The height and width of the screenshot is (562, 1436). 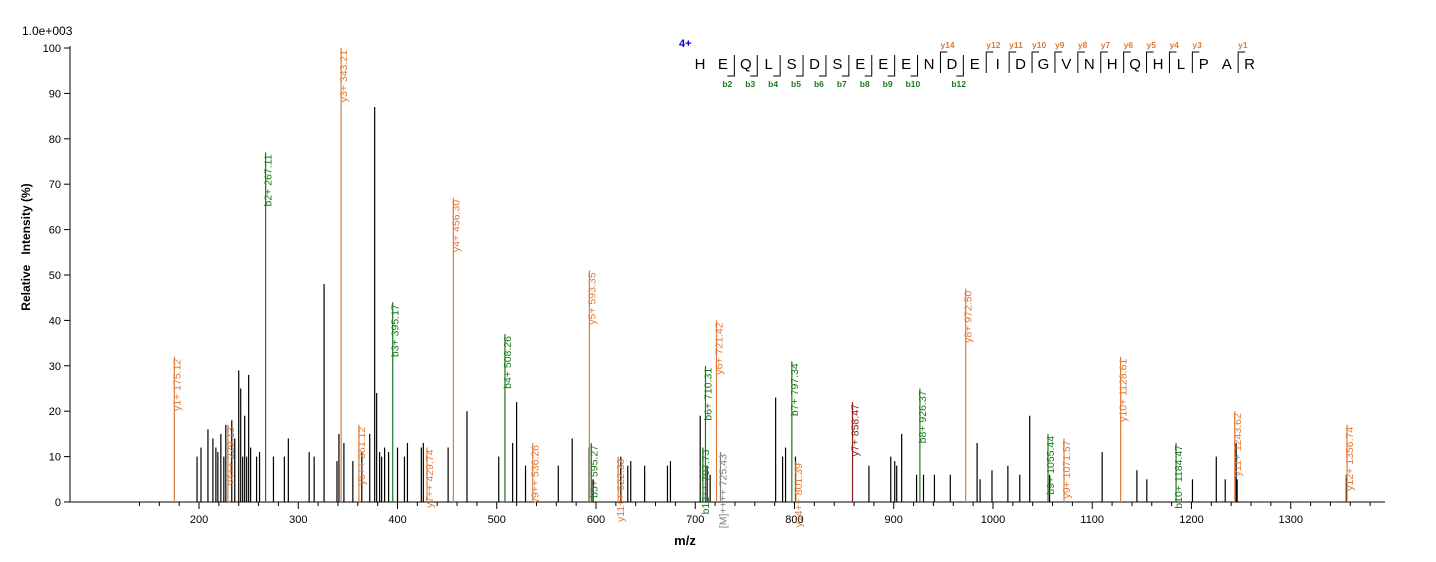 I want to click on x-tick-label: 900, so click(x=894, y=520).